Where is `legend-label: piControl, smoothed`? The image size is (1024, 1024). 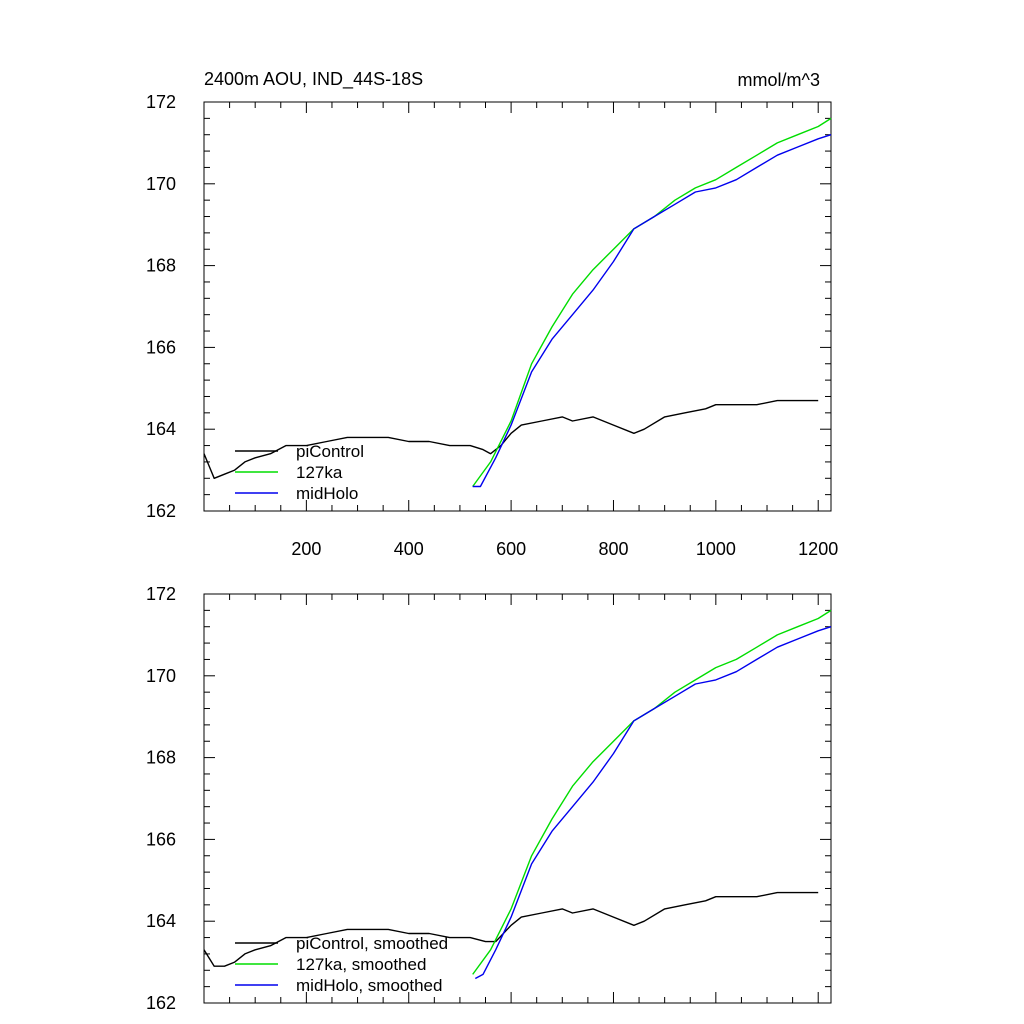 legend-label: piControl, smoothed is located at coordinates (372, 943).